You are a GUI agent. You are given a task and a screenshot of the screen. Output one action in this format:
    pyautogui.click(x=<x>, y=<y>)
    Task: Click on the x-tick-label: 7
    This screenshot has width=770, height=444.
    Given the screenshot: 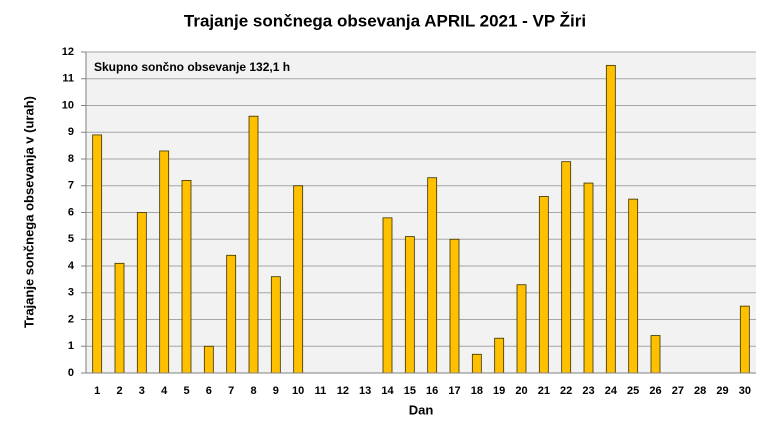 What is the action you would take?
    pyautogui.click(x=231, y=391)
    